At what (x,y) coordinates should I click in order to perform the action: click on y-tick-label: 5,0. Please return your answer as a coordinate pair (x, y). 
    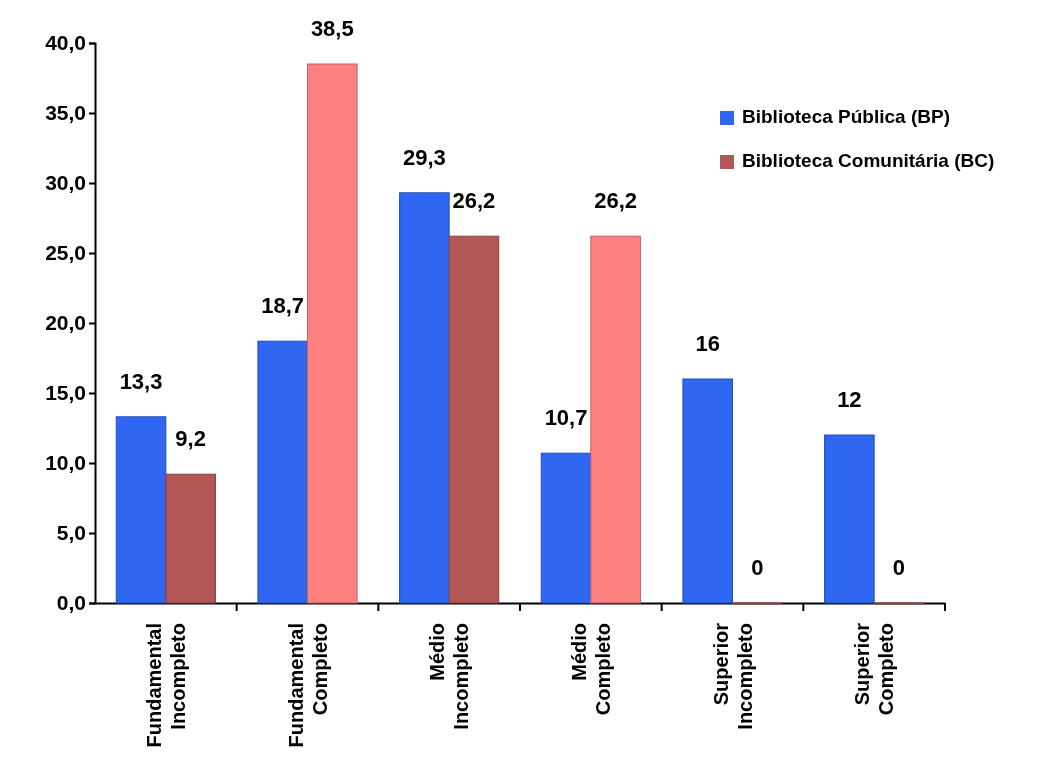
    Looking at the image, I should click on (71, 533).